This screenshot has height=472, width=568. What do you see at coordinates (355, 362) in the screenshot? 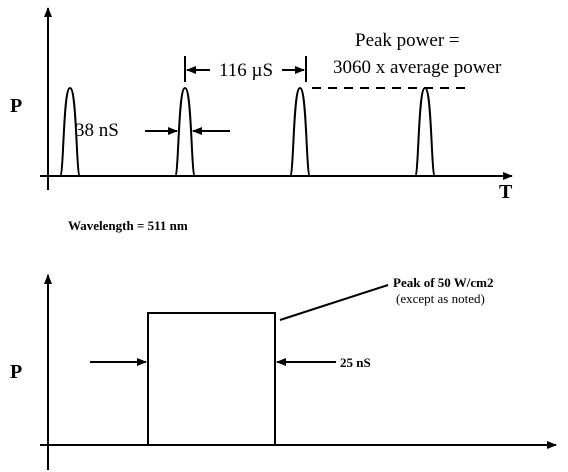
I see `width-label: 25 nS` at bounding box center [355, 362].